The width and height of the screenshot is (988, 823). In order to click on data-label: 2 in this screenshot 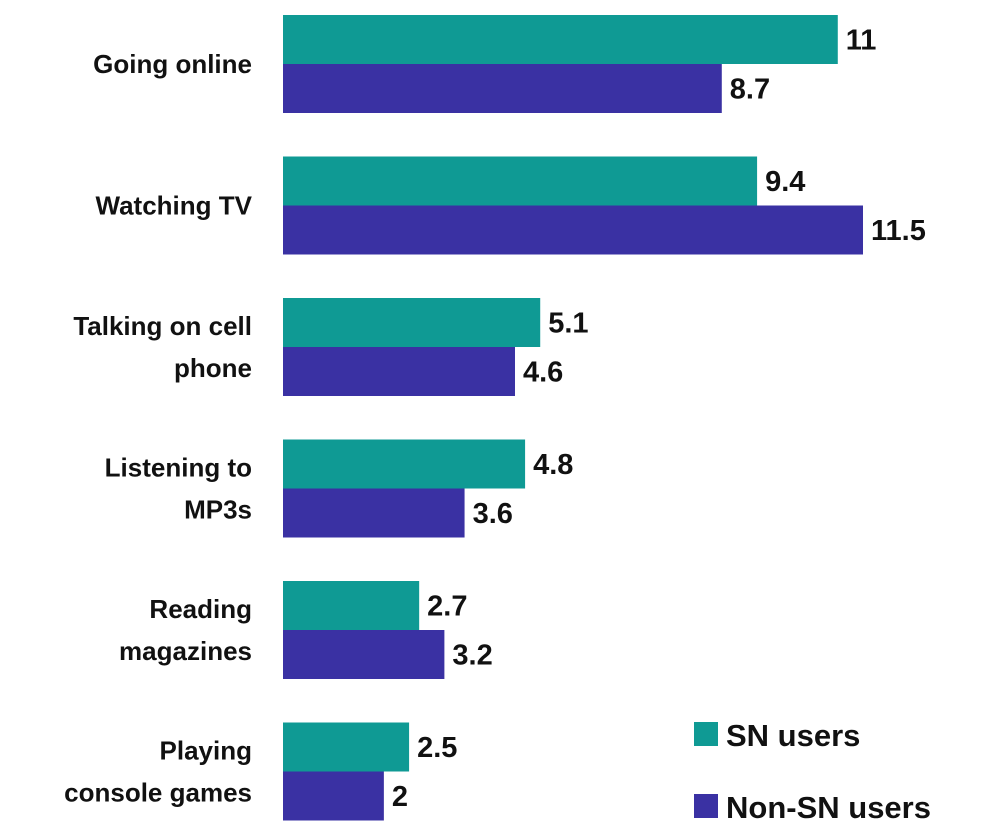, I will do `click(400, 797)`.